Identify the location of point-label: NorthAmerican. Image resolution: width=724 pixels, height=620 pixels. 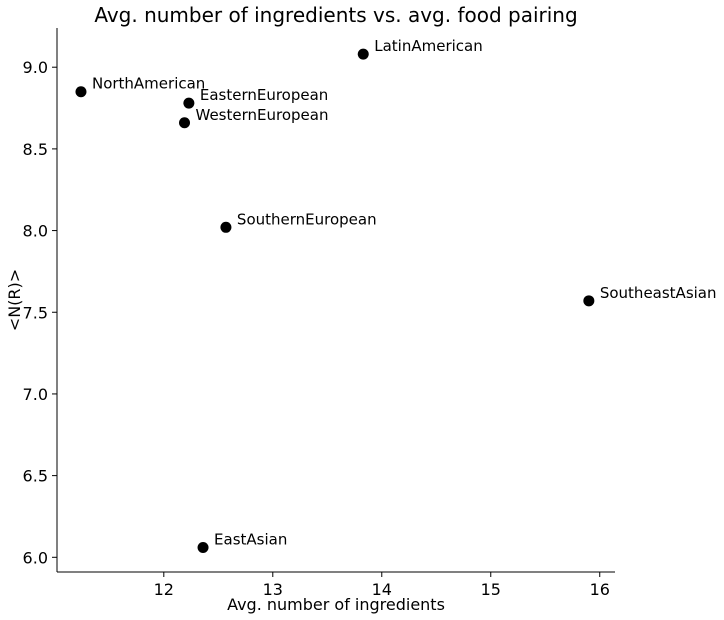
(148, 84).